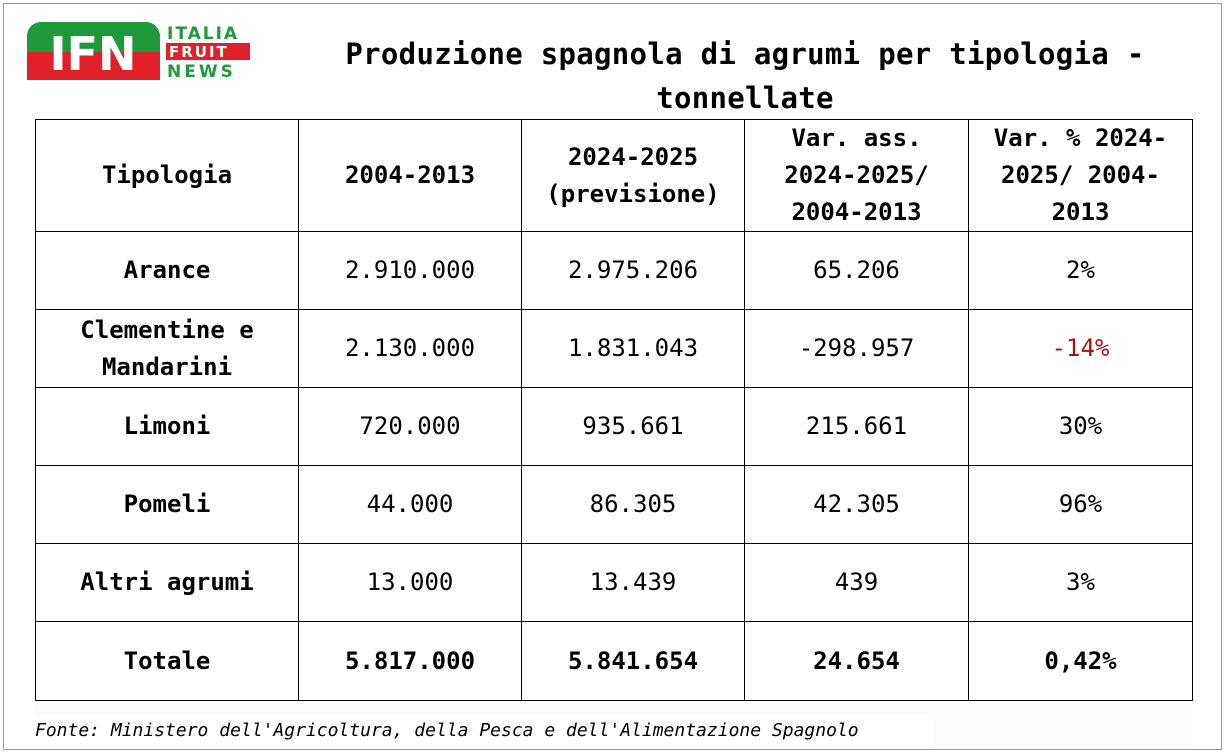  What do you see at coordinates (856, 348) in the screenshot?
I see `cell-var-ass: -298.957` at bounding box center [856, 348].